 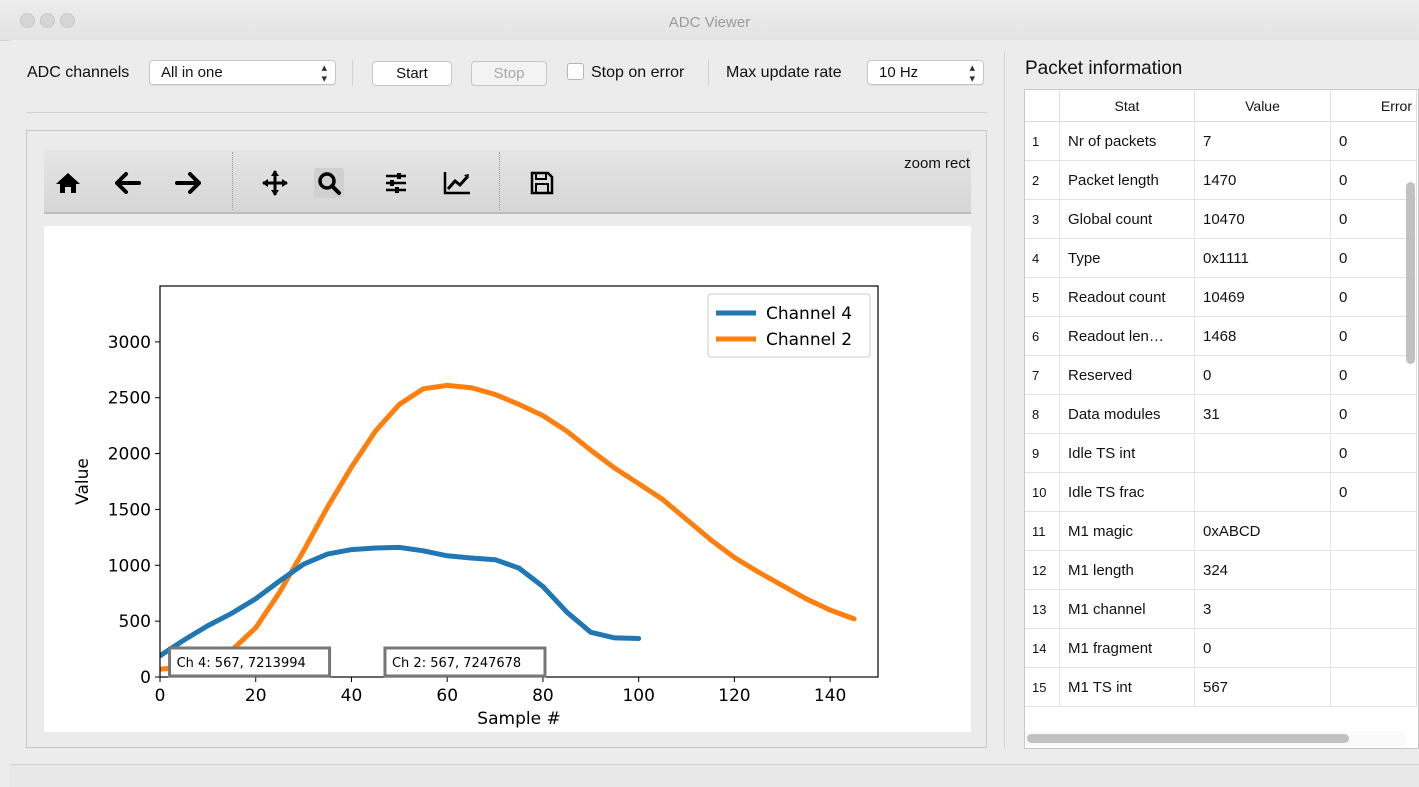 What do you see at coordinates (128, 183) in the screenshot?
I see `back-arrow-icon` at bounding box center [128, 183].